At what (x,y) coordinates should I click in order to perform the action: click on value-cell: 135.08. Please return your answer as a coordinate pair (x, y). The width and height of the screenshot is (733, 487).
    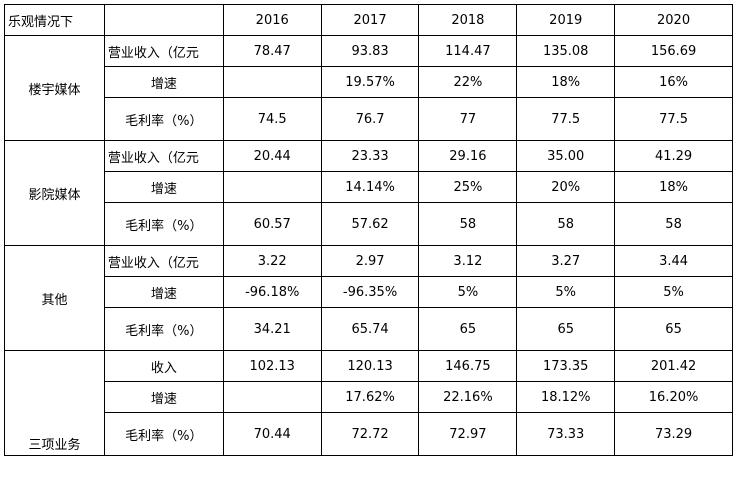
    Looking at the image, I should click on (566, 51).